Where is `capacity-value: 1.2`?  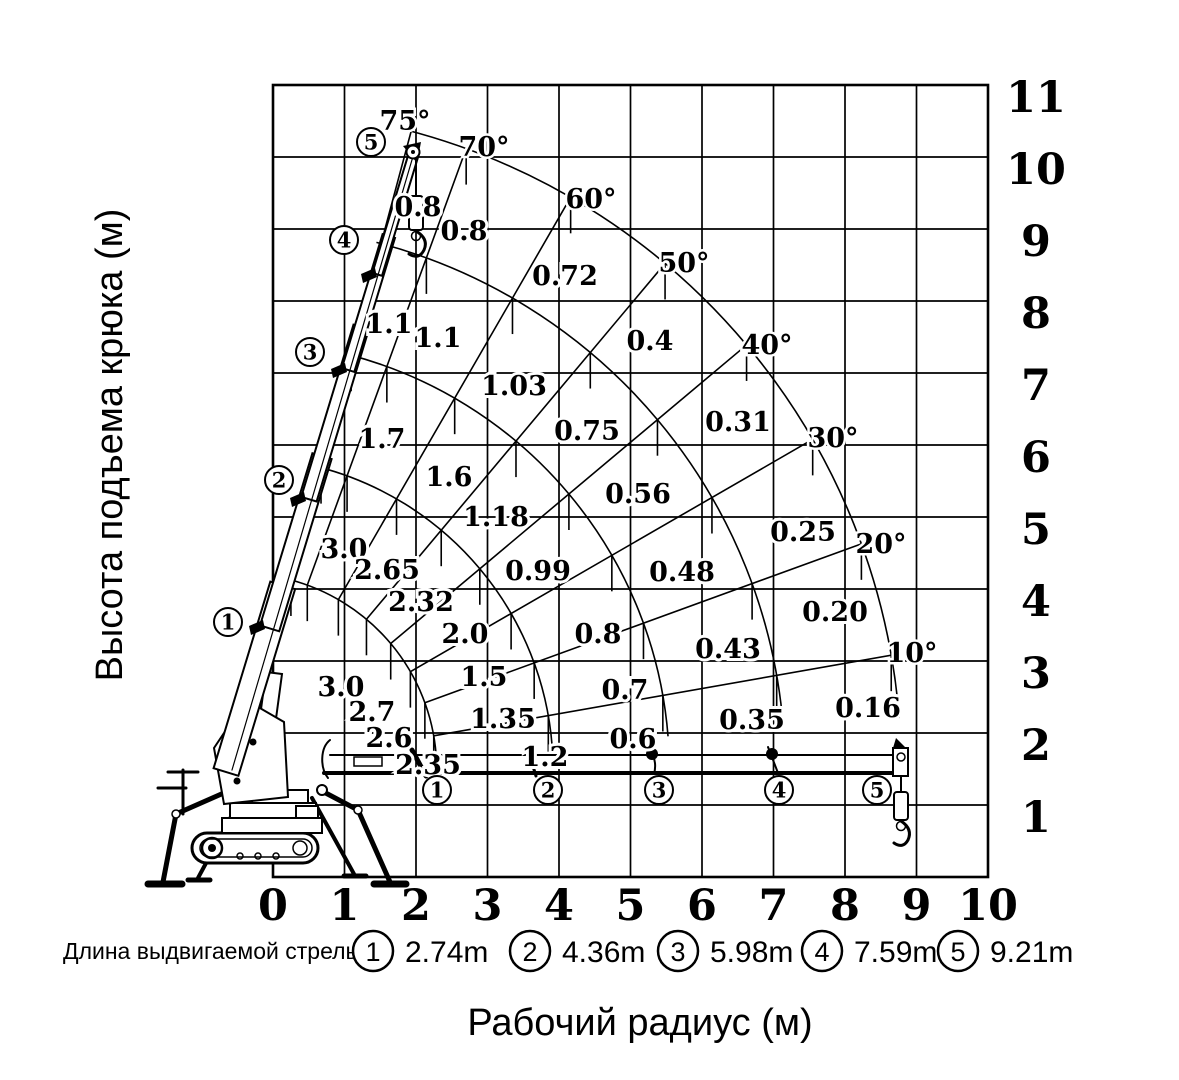 capacity-value: 1.2 is located at coordinates (545, 757).